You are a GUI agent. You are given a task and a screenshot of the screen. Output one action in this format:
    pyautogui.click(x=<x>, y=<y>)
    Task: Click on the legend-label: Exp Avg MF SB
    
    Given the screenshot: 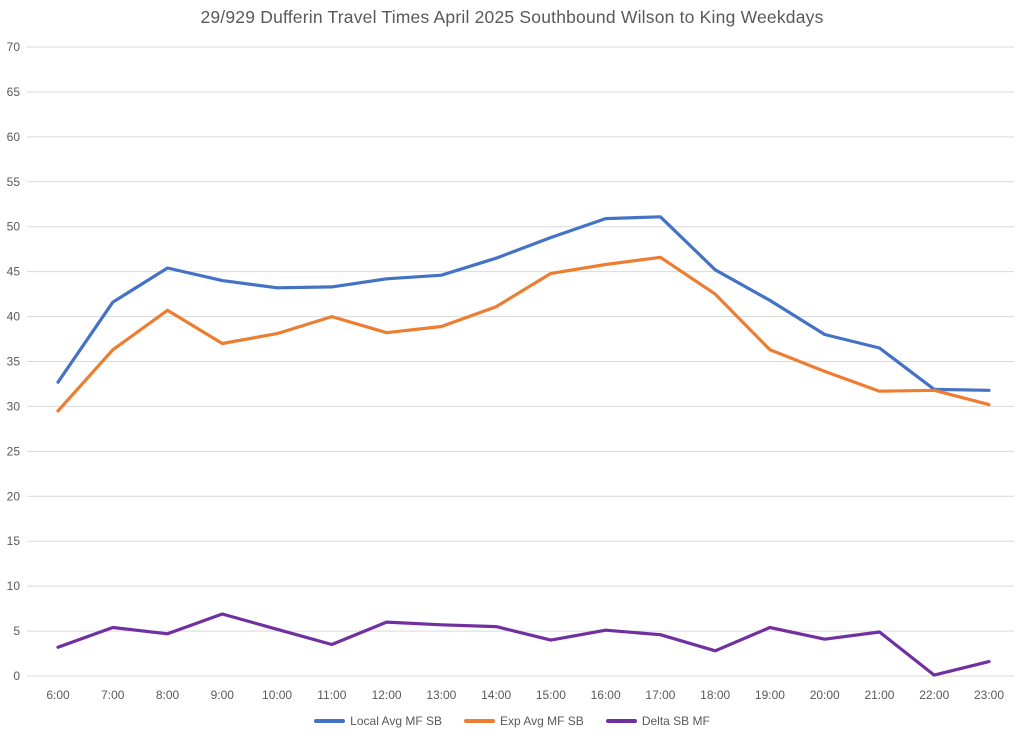 What is the action you would take?
    pyautogui.click(x=542, y=721)
    